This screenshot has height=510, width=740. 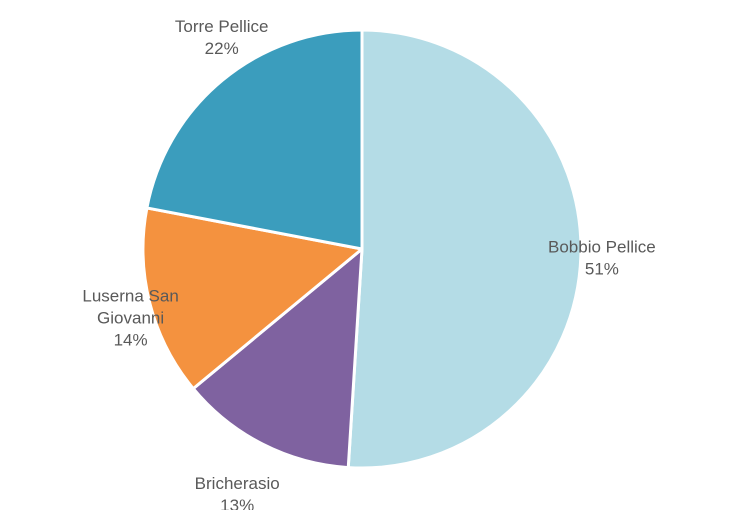 I want to click on pie-slice-luserna-san-giovanni, so click(x=252, y=298).